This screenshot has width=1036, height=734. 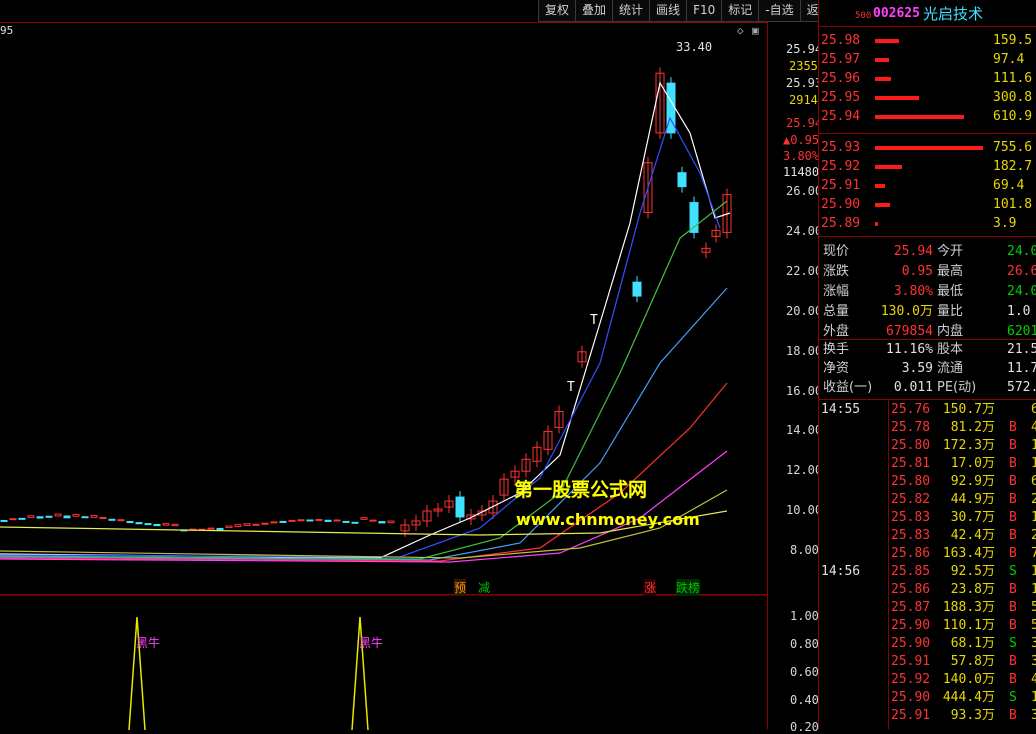 What do you see at coordinates (927, 698) in the screenshot?
I see `tick-row: 25.90 444.4万 S 10` at bounding box center [927, 698].